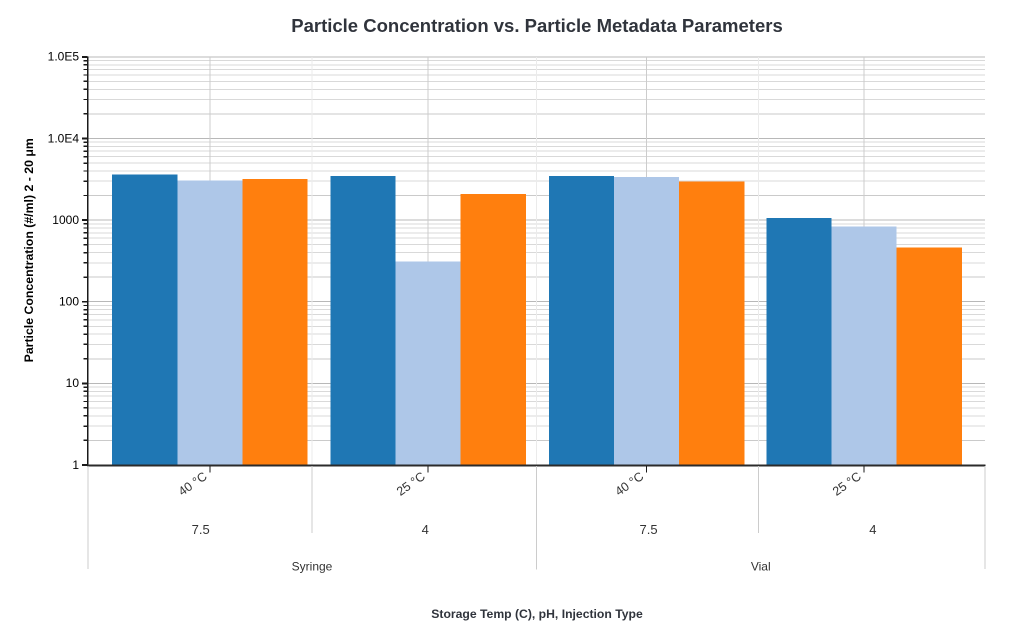 The width and height of the screenshot is (1024, 641). What do you see at coordinates (73, 383) in the screenshot?
I see `svg-text: 10` at bounding box center [73, 383].